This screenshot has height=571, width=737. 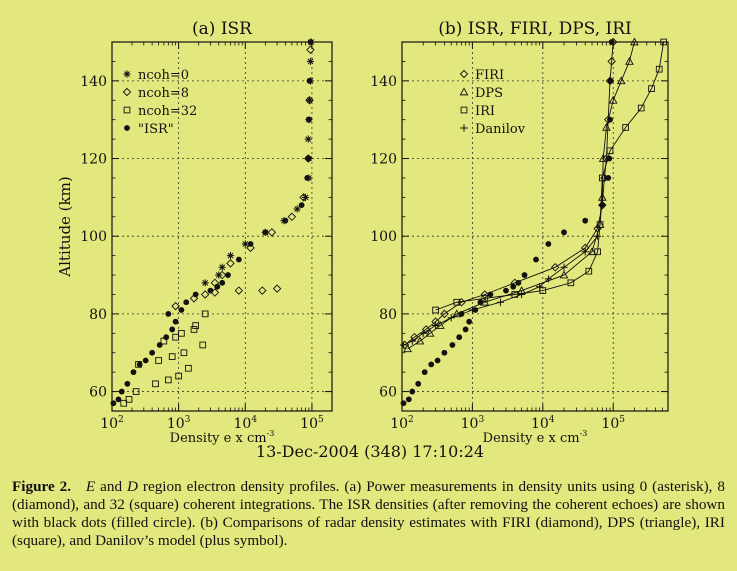 I want to click on x-axis-label: Density e x cm-3, so click(x=535, y=437).